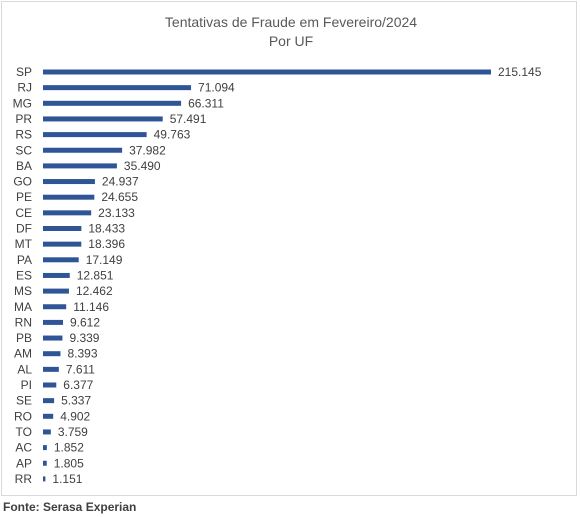 The height and width of the screenshot is (517, 580). What do you see at coordinates (142, 166) in the screenshot?
I see `data-label: 35.490` at bounding box center [142, 166].